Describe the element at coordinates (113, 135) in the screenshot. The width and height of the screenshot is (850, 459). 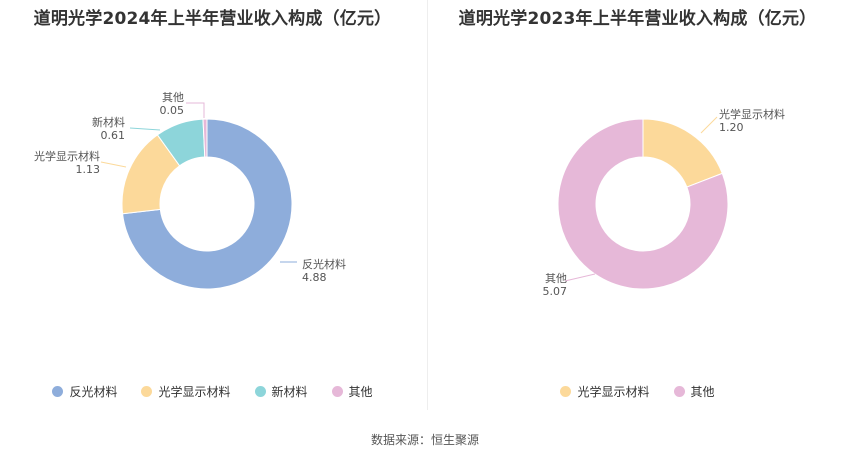
I see `slice-value-label: 0.61` at that location.